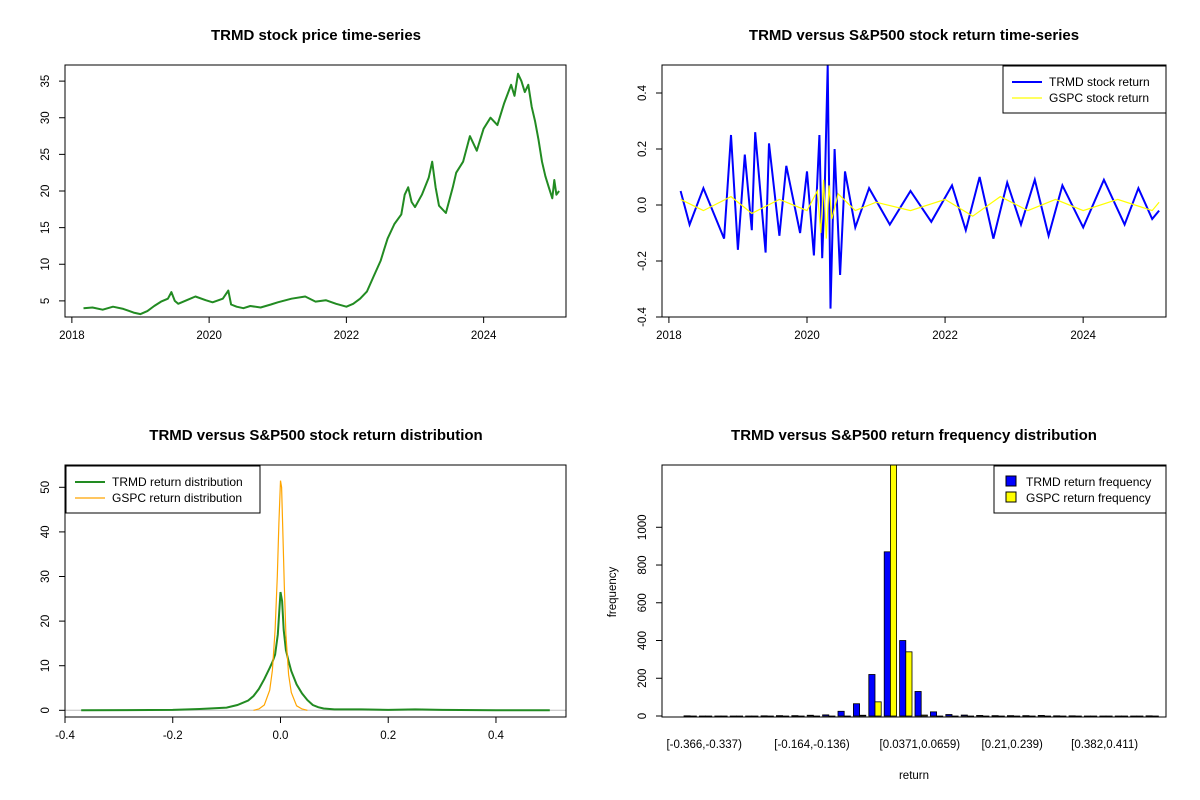  Describe the element at coordinates (209, 336) in the screenshot. I see `x-tick-label: 2020` at that location.